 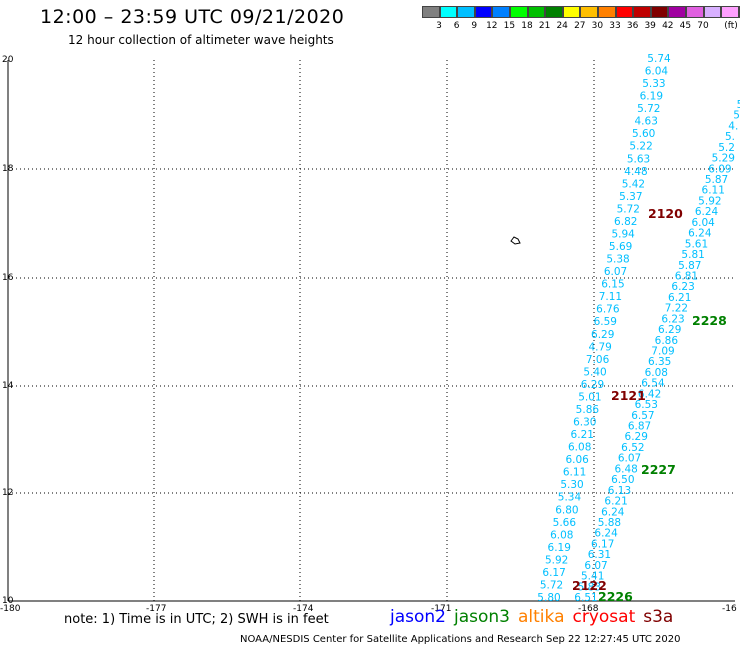 What do you see at coordinates (580, 26) in the screenshot?
I see `legend-label: 27` at bounding box center [580, 26].